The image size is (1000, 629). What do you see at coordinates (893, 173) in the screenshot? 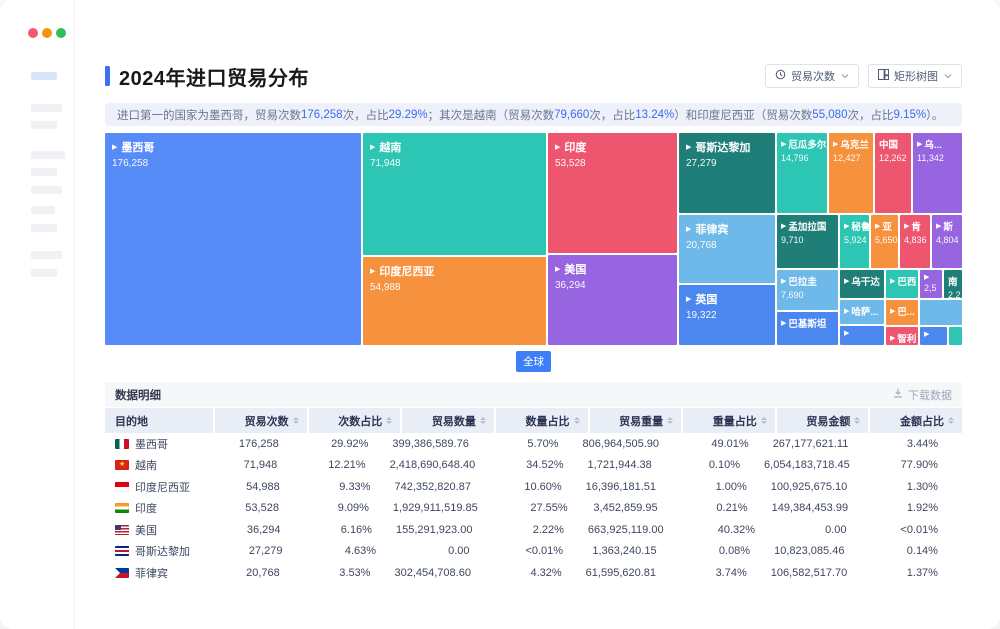
I see `treemap-cell-china: 中国 12,262` at bounding box center [893, 173].